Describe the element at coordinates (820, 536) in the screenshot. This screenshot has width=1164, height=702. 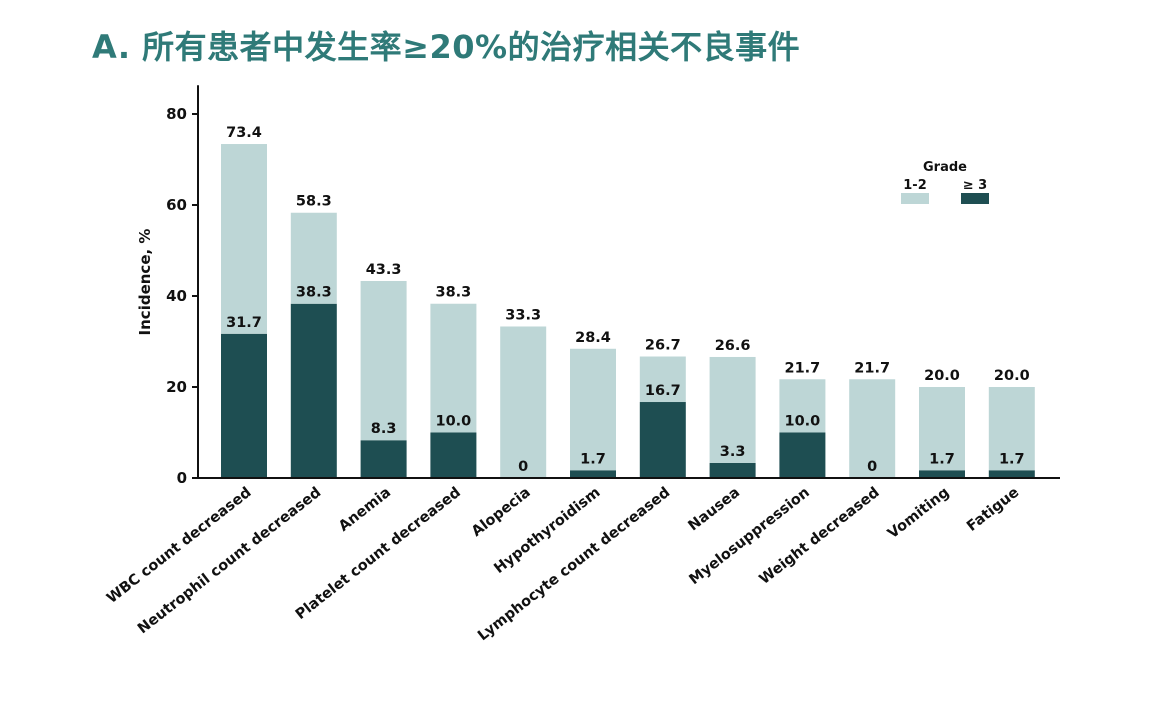
I see `category-label: Weight decreased` at that location.